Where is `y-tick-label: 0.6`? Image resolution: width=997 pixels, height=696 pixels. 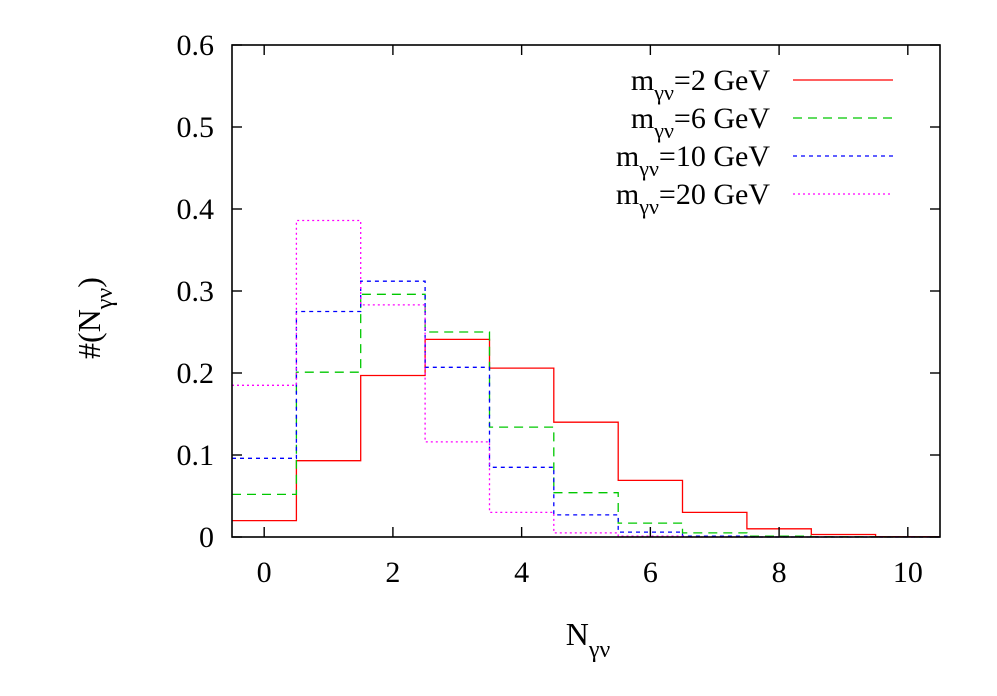 y-tick-label: 0.6 is located at coordinates (196, 45).